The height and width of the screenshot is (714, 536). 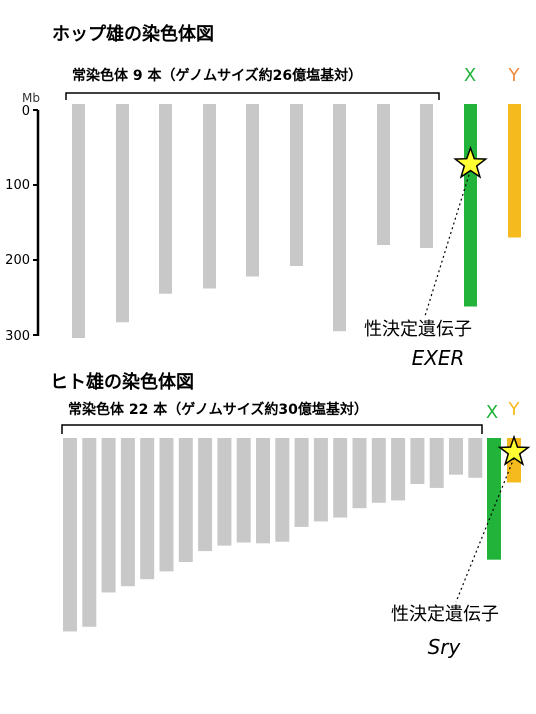 I want to click on hop-gene-star-icon, so click(x=470, y=162).